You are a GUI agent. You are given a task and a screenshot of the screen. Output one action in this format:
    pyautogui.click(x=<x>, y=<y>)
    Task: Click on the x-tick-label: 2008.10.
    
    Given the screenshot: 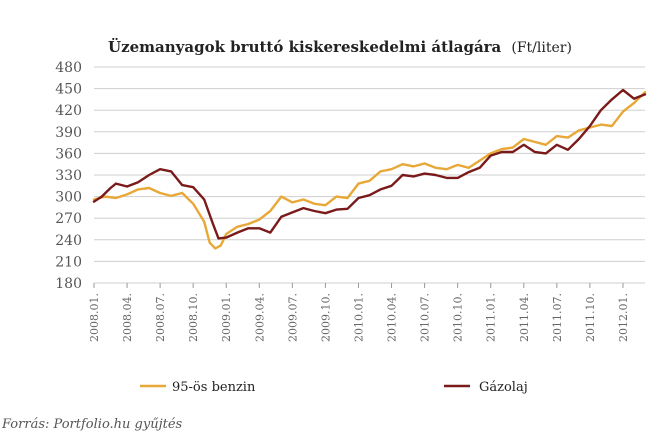 What is the action you would take?
    pyautogui.click(x=193, y=317)
    